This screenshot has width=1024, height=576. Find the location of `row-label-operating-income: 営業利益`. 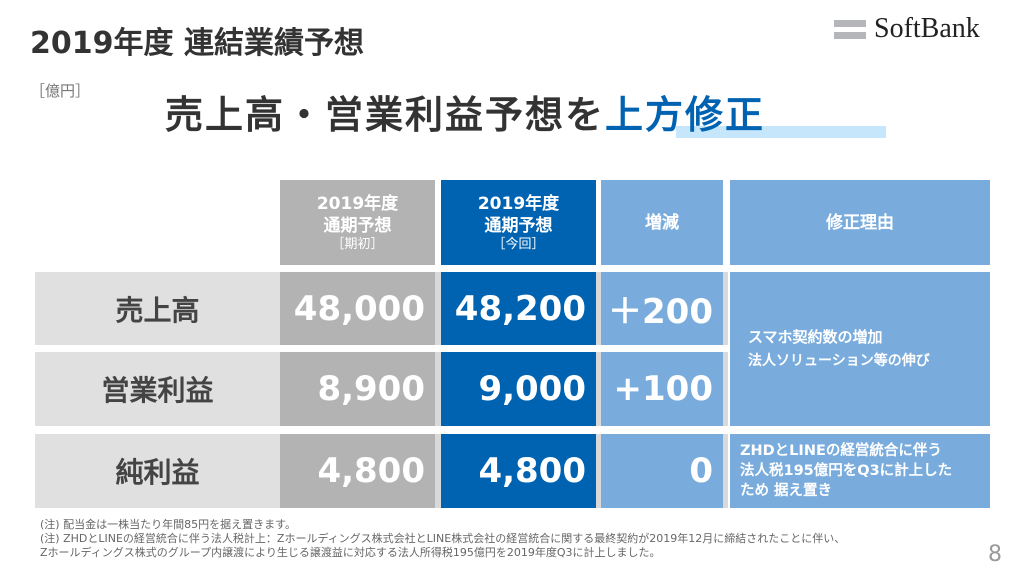

row-label-operating-income: 営業利益 is located at coordinates (157, 389).